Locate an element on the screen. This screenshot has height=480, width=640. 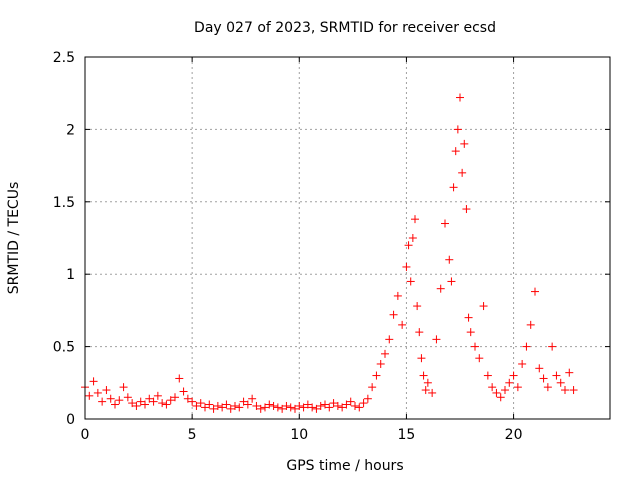
x-axis-label: GPS time / hours is located at coordinates (344, 466).